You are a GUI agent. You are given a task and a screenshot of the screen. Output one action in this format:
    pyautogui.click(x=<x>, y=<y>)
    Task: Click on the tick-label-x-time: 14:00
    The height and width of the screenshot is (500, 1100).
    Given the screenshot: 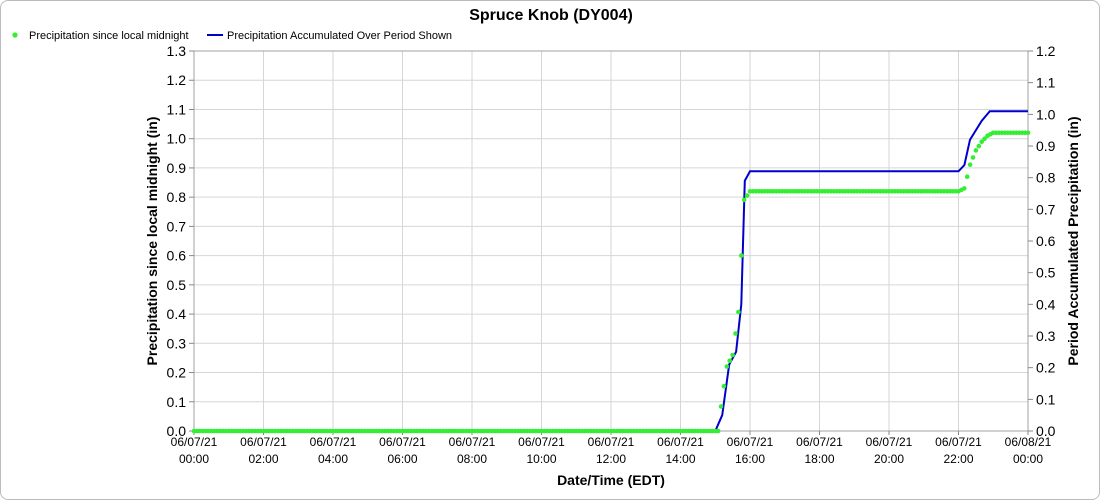 What is the action you would take?
    pyautogui.click(x=680, y=459)
    